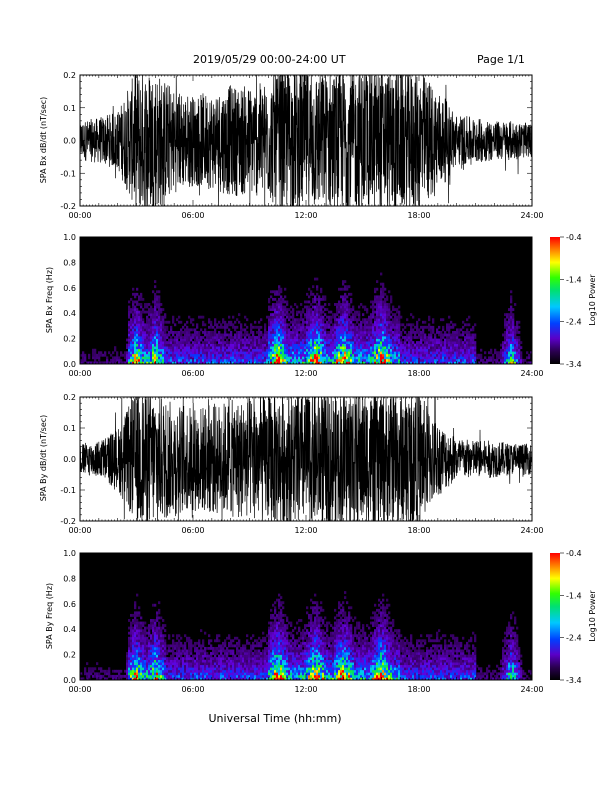  What do you see at coordinates (306, 459) in the screenshot?
I see `by-dbdt-trace` at bounding box center [306, 459].